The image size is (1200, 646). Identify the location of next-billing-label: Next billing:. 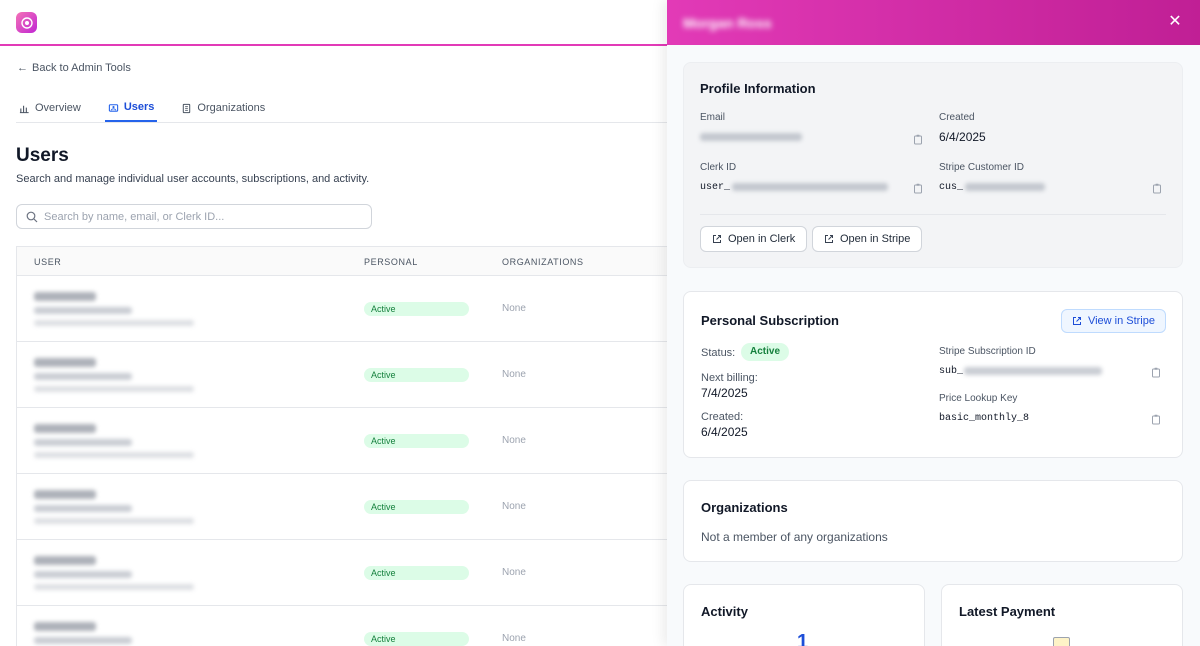
(729, 378).